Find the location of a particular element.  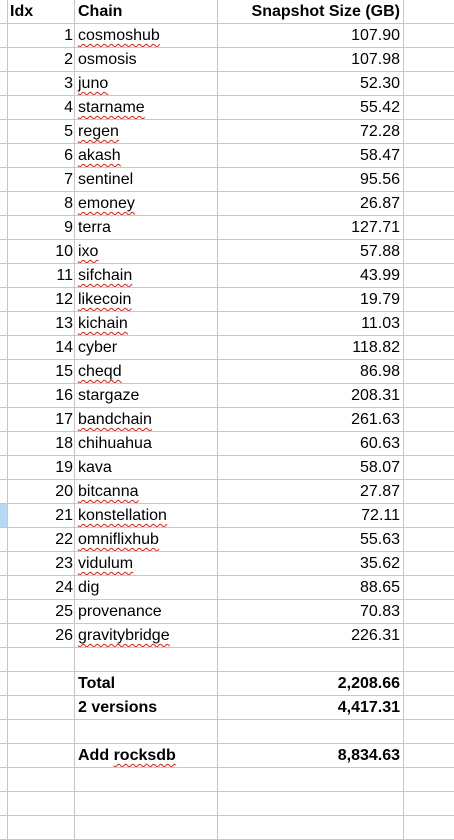

idx-cell: 9 is located at coordinates (41, 227).